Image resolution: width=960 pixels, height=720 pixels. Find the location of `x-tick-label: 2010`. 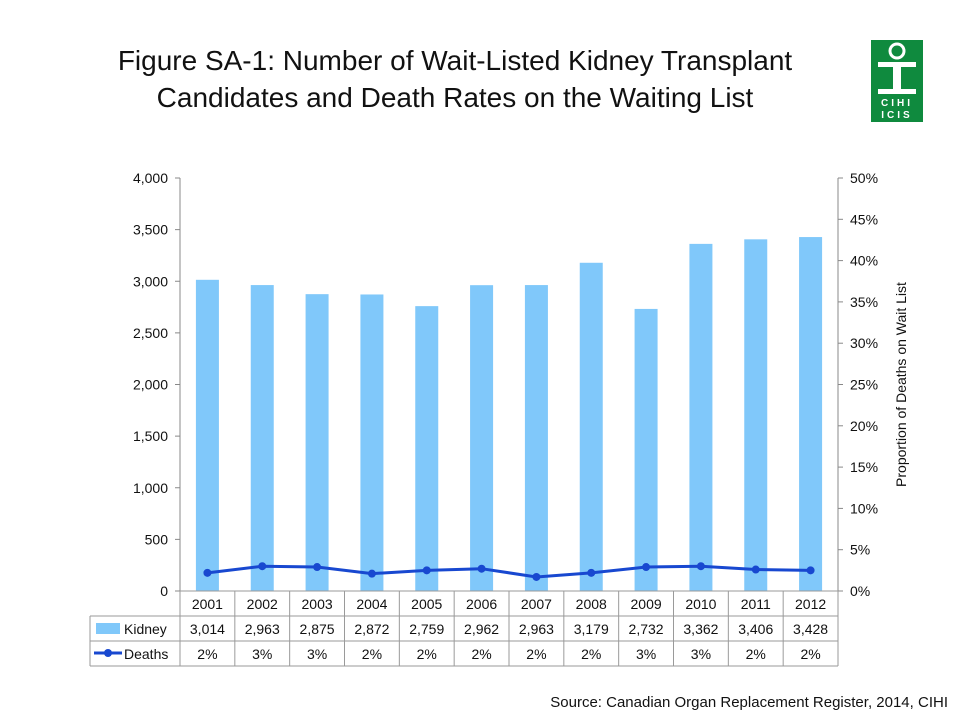

x-tick-label: 2010 is located at coordinates (700, 604).